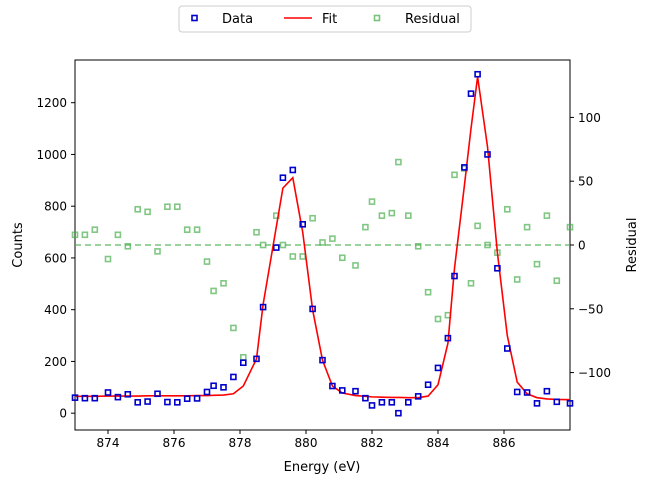  I want to click on x-tick-label: 886, so click(504, 443).